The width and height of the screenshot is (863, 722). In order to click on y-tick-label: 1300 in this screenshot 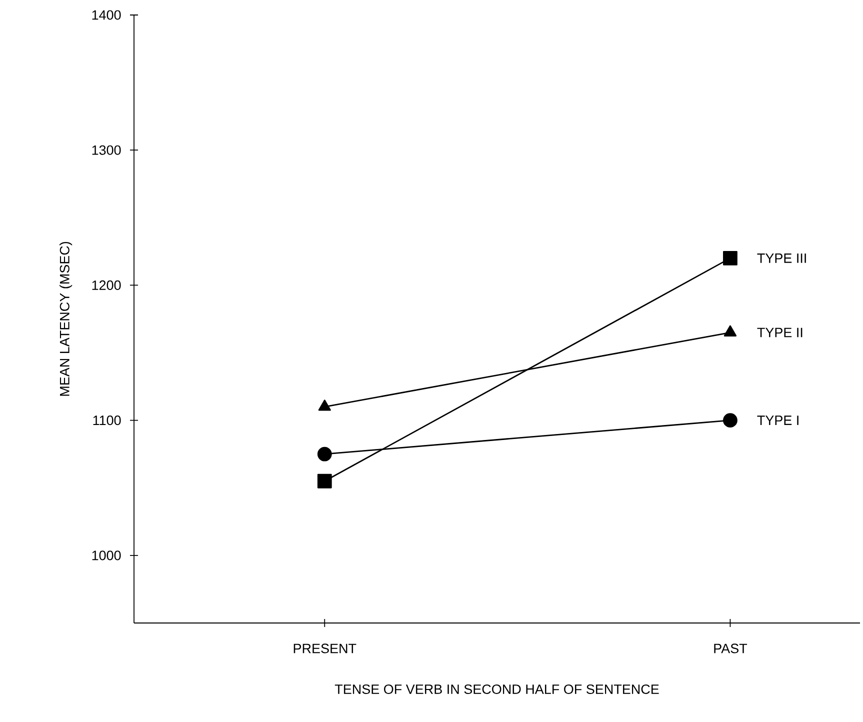, I will do `click(106, 150)`.